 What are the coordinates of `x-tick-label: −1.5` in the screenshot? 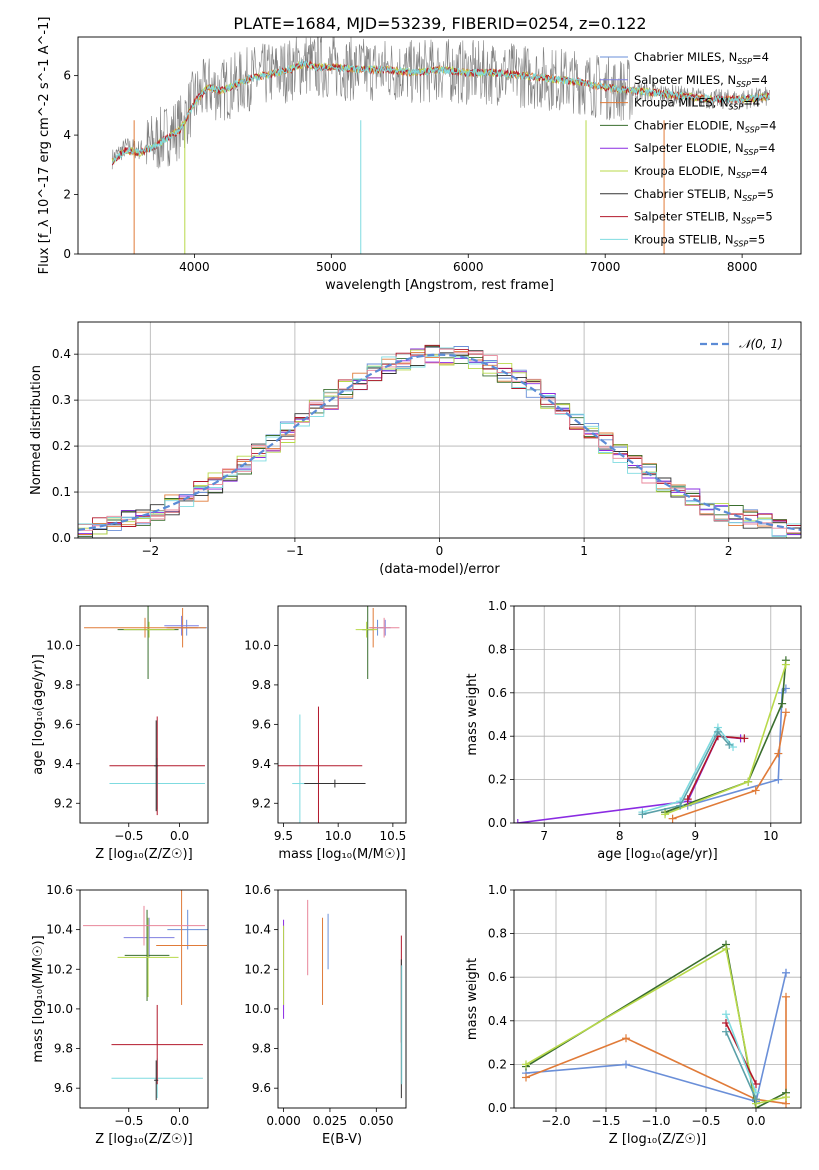 It's located at (605, 1121).